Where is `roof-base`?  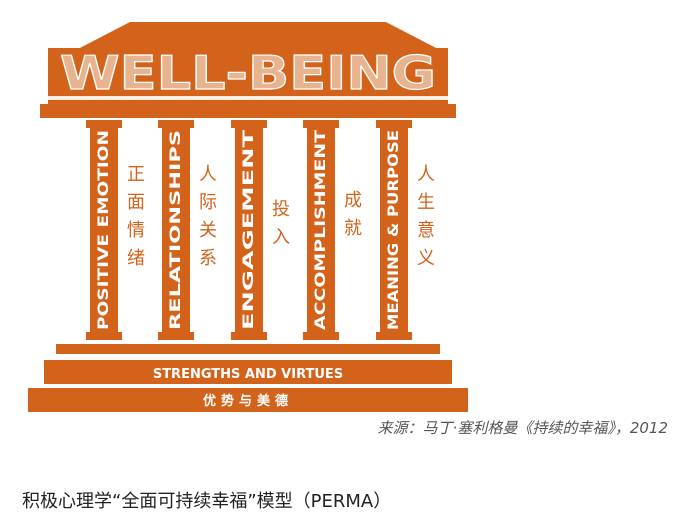 roof-base is located at coordinates (248, 111).